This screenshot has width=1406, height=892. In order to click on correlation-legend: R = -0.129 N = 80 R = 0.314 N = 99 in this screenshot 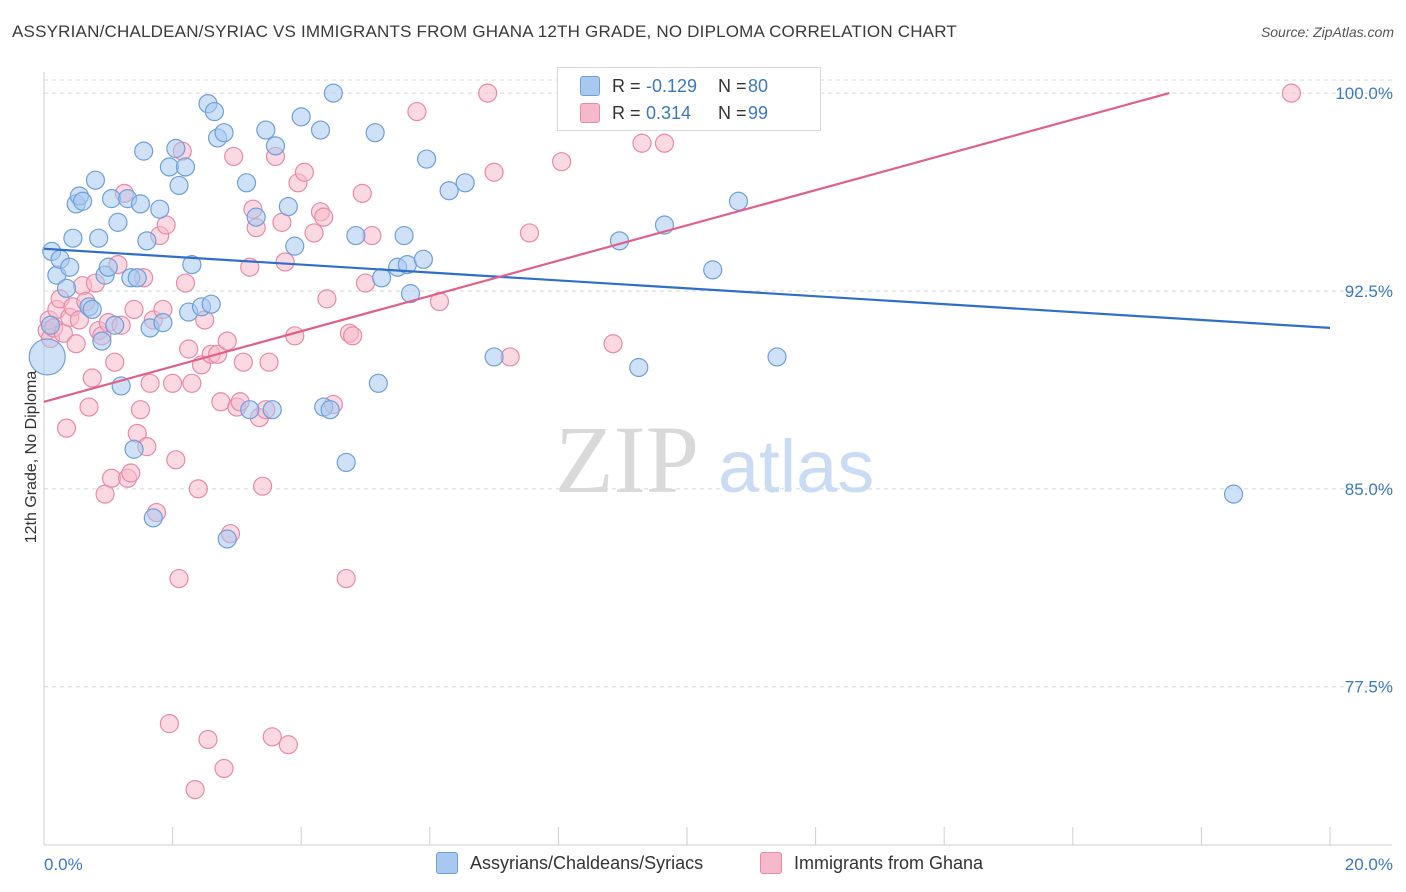, I will do `click(689, 99)`.